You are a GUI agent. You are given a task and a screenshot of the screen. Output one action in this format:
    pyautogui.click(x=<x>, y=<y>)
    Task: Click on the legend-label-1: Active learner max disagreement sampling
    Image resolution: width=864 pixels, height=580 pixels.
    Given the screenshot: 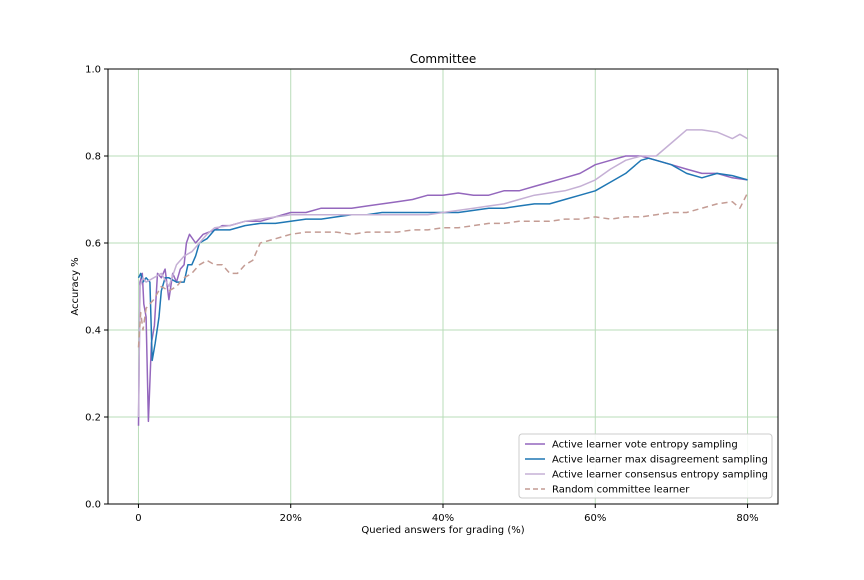 What is the action you would take?
    pyautogui.click(x=660, y=460)
    